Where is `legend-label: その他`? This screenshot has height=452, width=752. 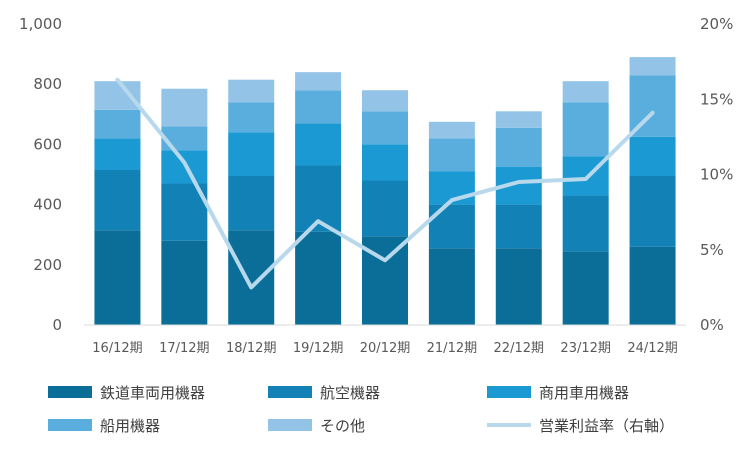 legend-label: その他 is located at coordinates (342, 426).